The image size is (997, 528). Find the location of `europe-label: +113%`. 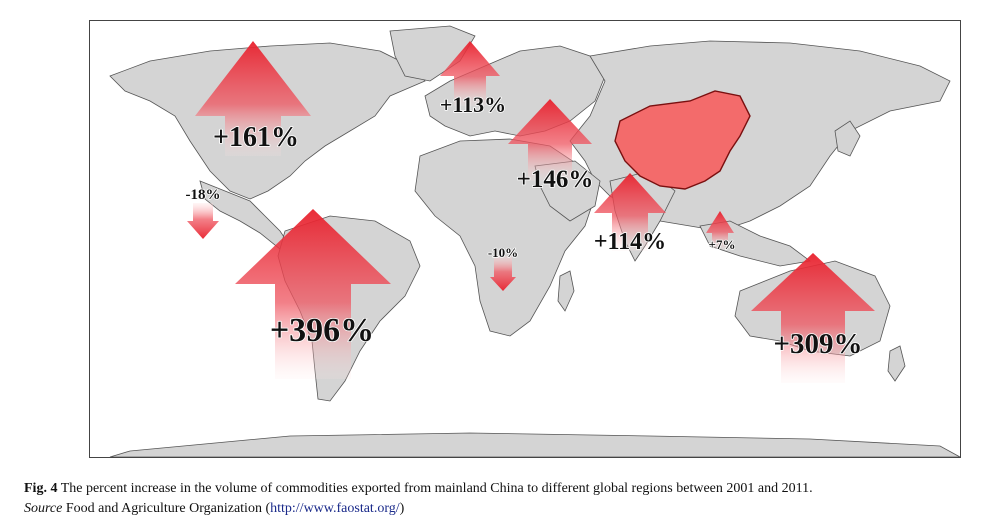

europe-label: +113% is located at coordinates (473, 104).